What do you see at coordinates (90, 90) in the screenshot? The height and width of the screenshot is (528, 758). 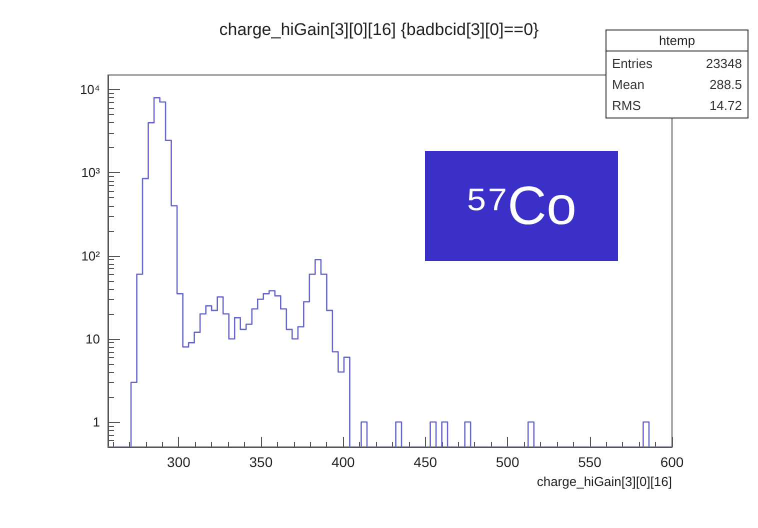 I see `y-tick-label: 10⁴` at bounding box center [90, 90].